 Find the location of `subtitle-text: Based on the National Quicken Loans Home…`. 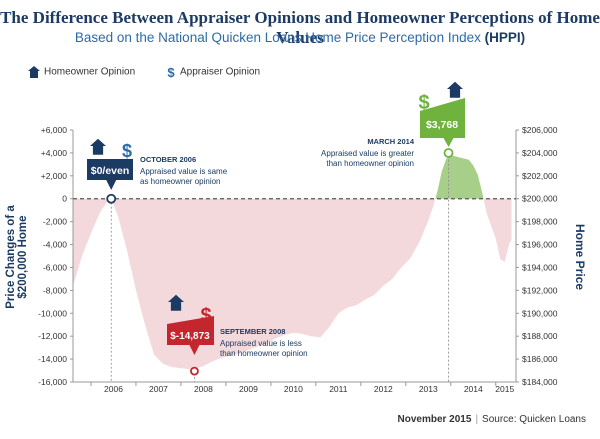

subtitle-text: Based on the National Quicken Loans Home… is located at coordinates (277, 37).